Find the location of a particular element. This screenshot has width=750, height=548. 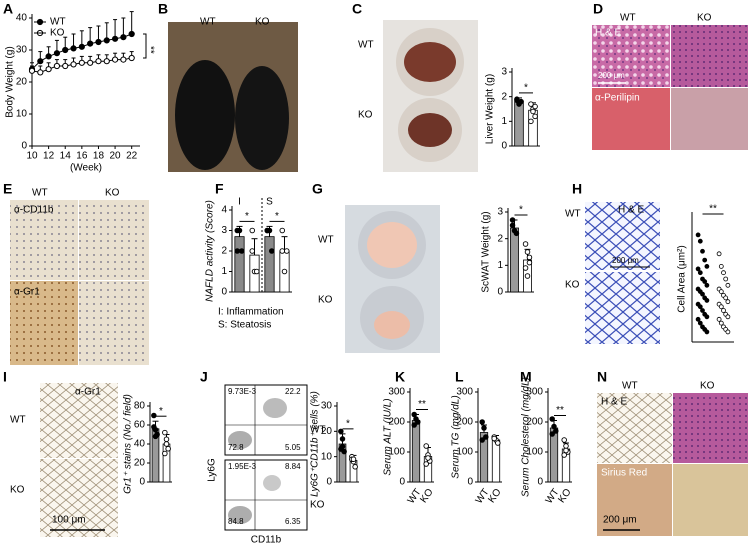

y-axis-label: Gr1⁺ stains (No./ field) is located at coordinates (128, 444).